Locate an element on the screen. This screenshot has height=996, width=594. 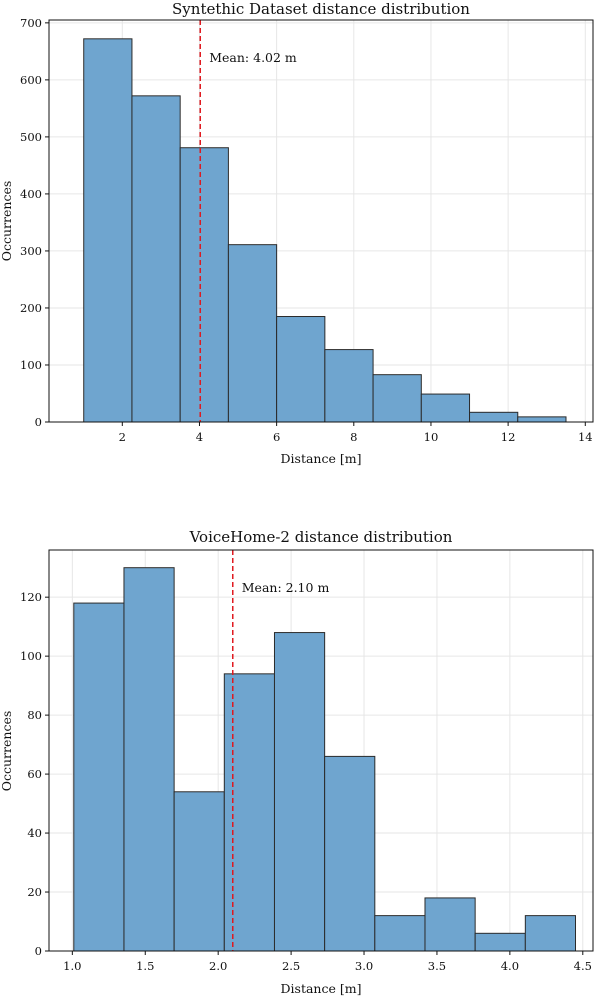
x-tick-label: 4 is located at coordinates (199, 437).